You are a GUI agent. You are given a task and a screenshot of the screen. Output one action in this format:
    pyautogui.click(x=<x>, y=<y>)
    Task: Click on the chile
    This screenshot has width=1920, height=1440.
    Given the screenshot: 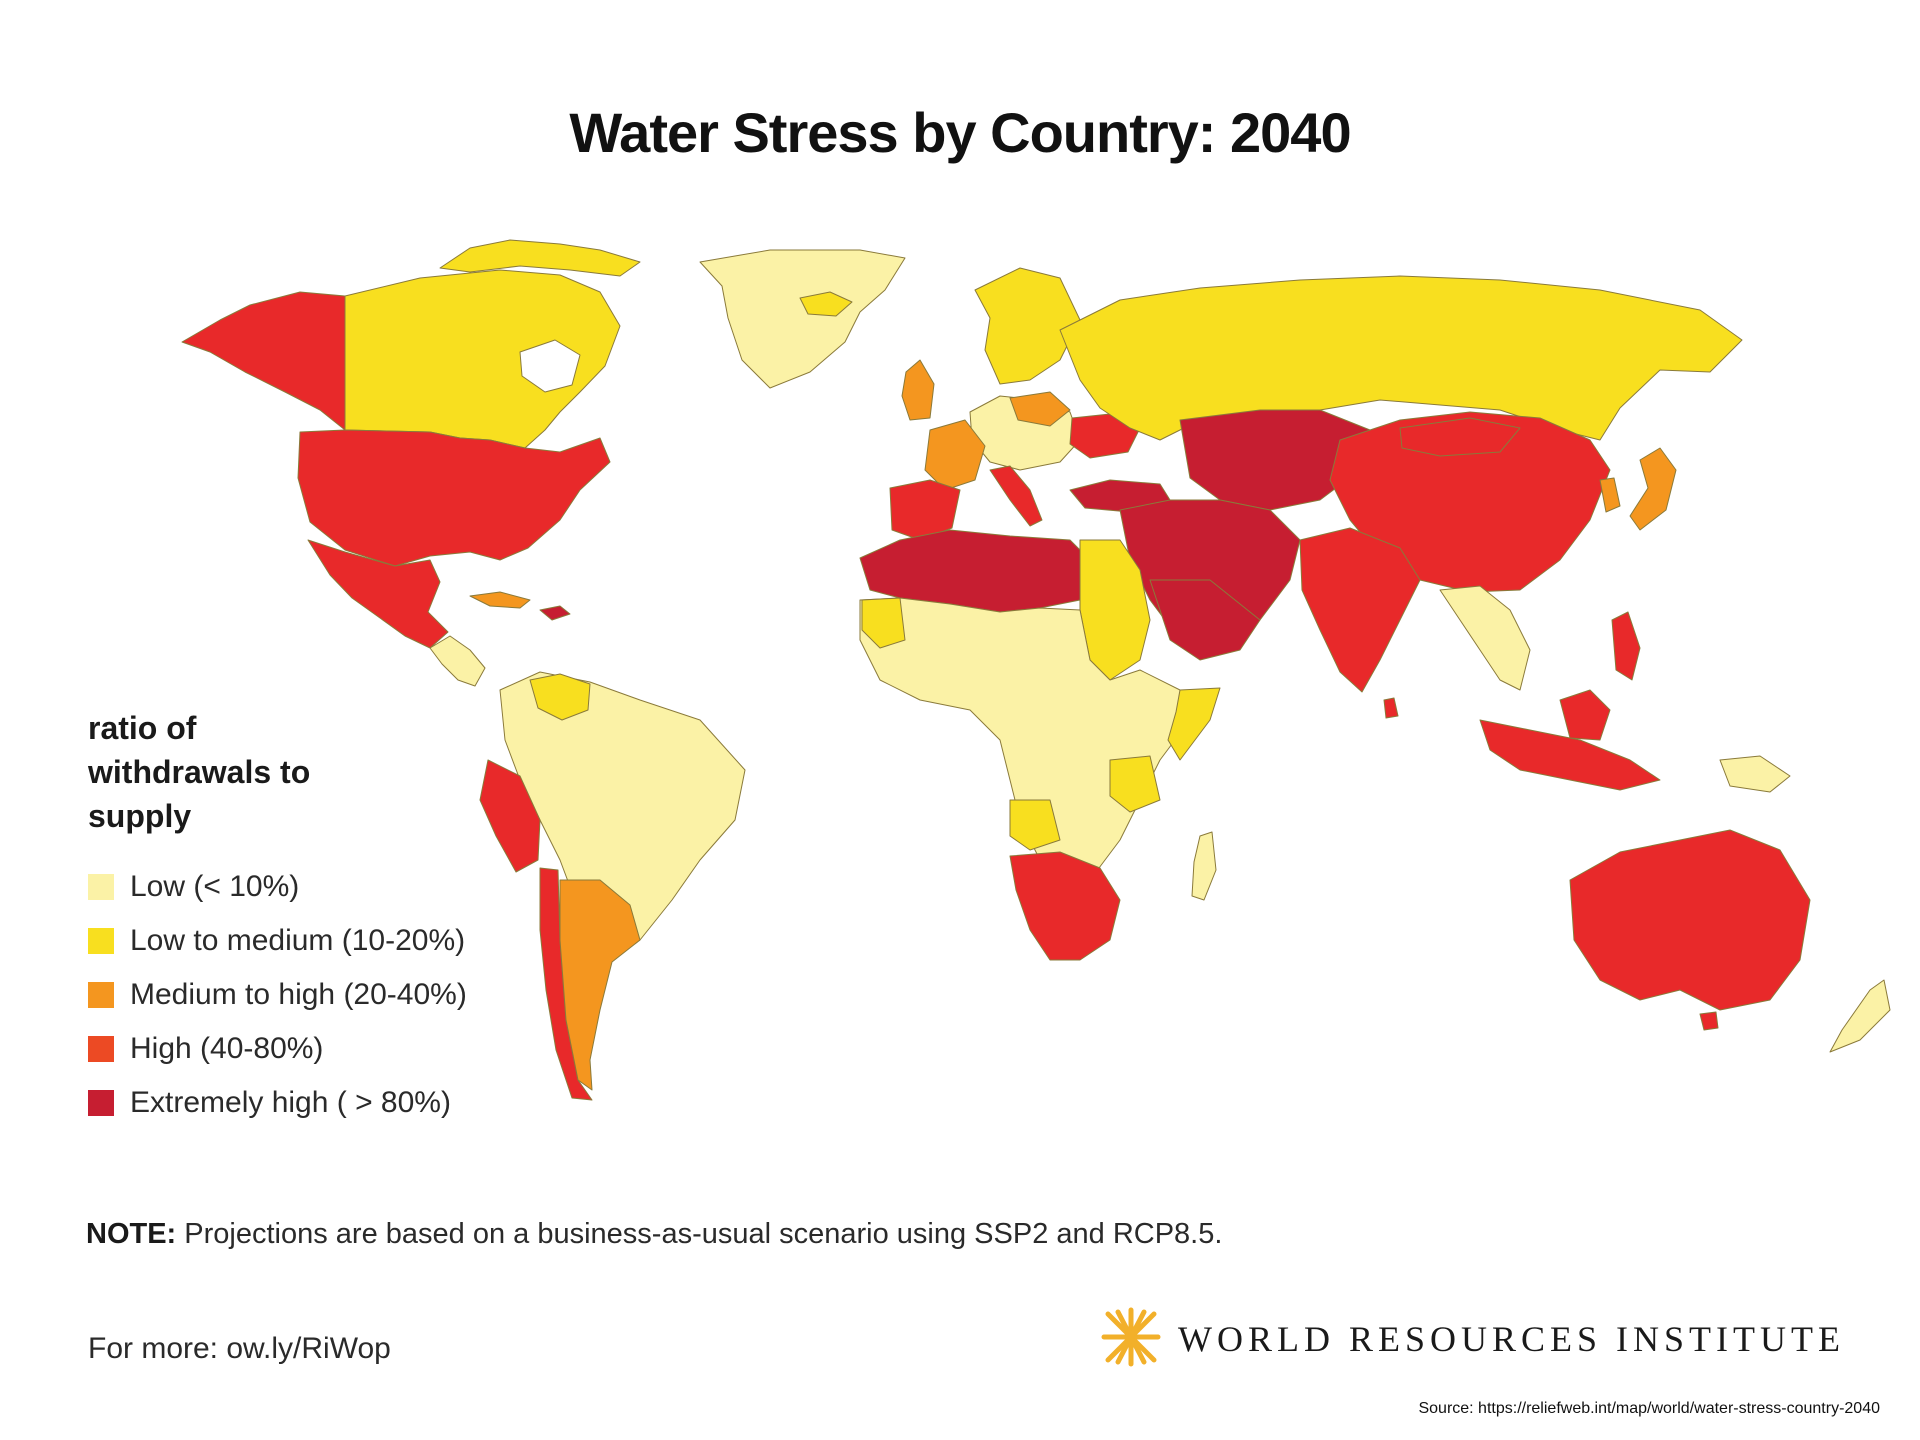 What is the action you would take?
    pyautogui.click(x=566, y=984)
    